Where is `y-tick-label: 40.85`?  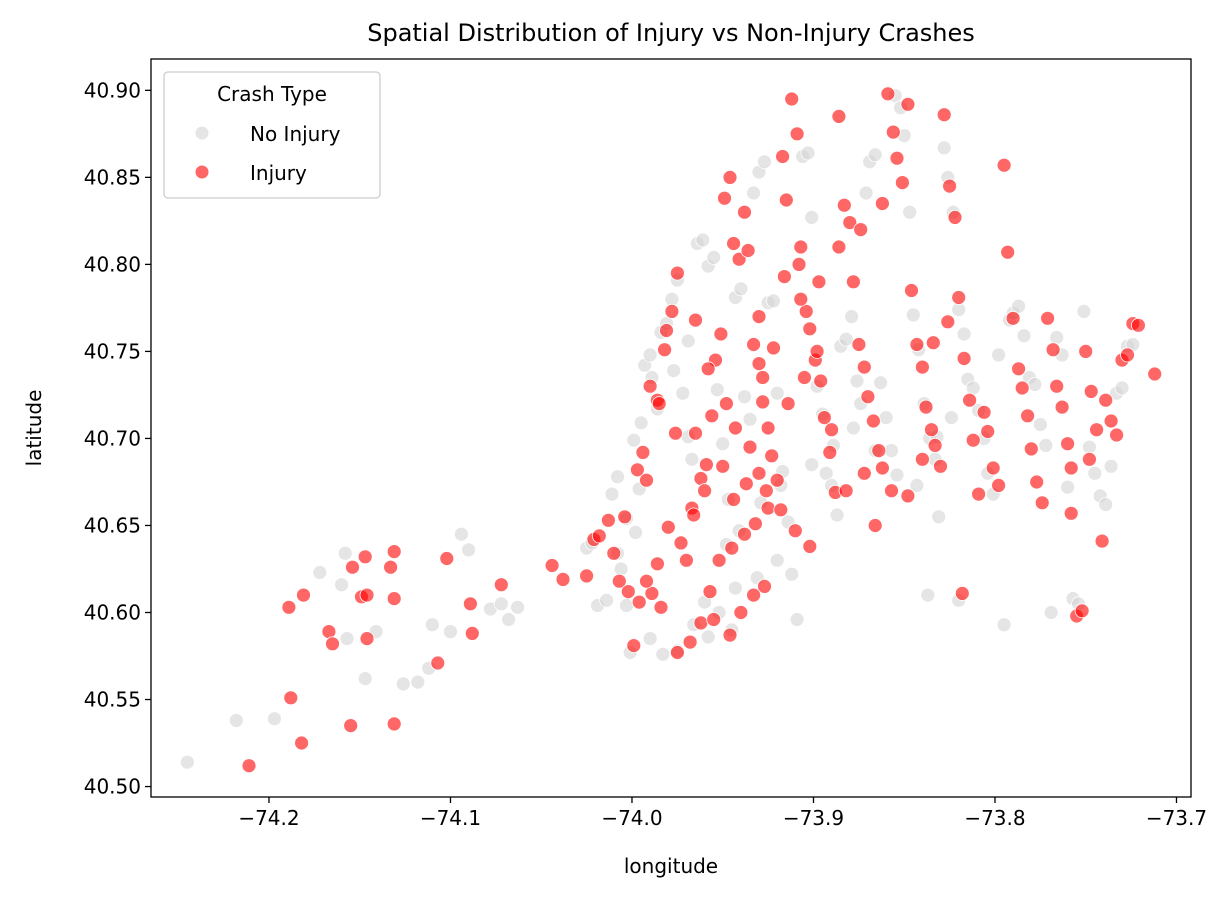
y-tick-label: 40.85 is located at coordinates (112, 177).